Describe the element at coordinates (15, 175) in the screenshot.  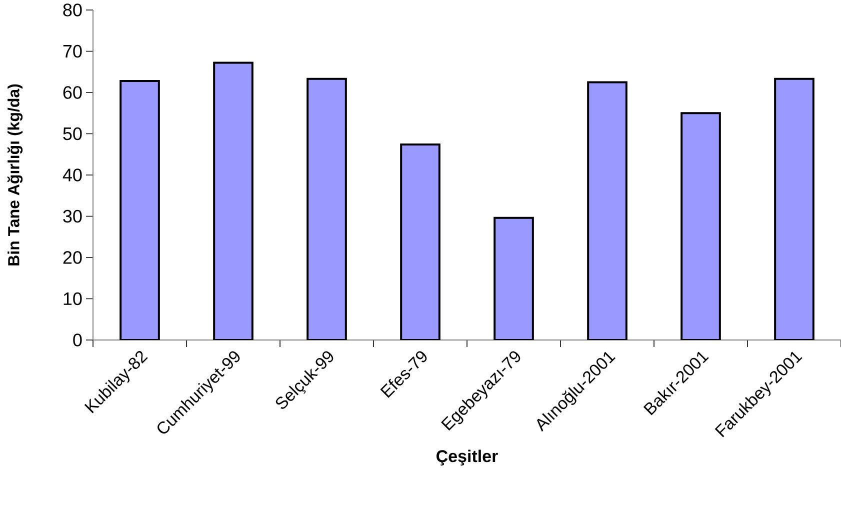
I see `y-axis-title: Bin Tane Ağırlığı (kg/da)` at that location.